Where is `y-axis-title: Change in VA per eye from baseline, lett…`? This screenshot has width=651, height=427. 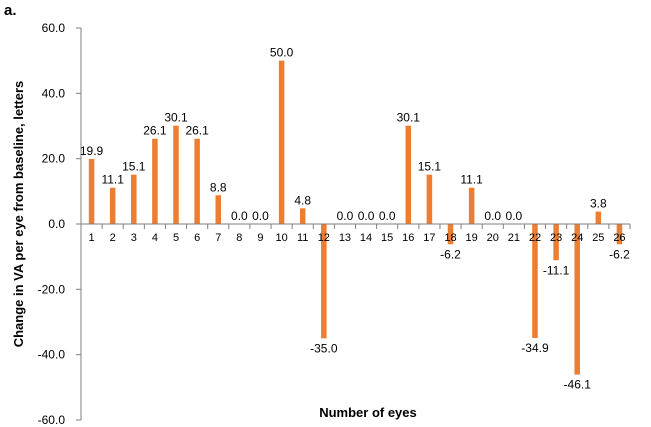
y-axis-title: Change in VA per eye from baseline, lett… is located at coordinates (18, 214).